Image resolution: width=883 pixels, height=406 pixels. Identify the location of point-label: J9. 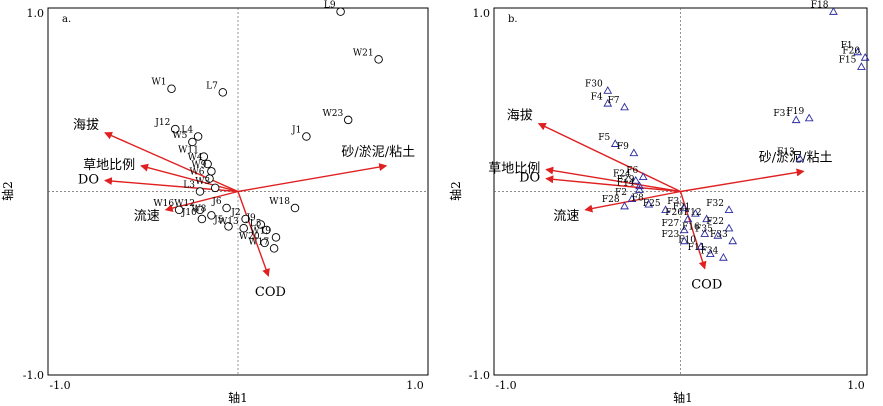
(250, 219).